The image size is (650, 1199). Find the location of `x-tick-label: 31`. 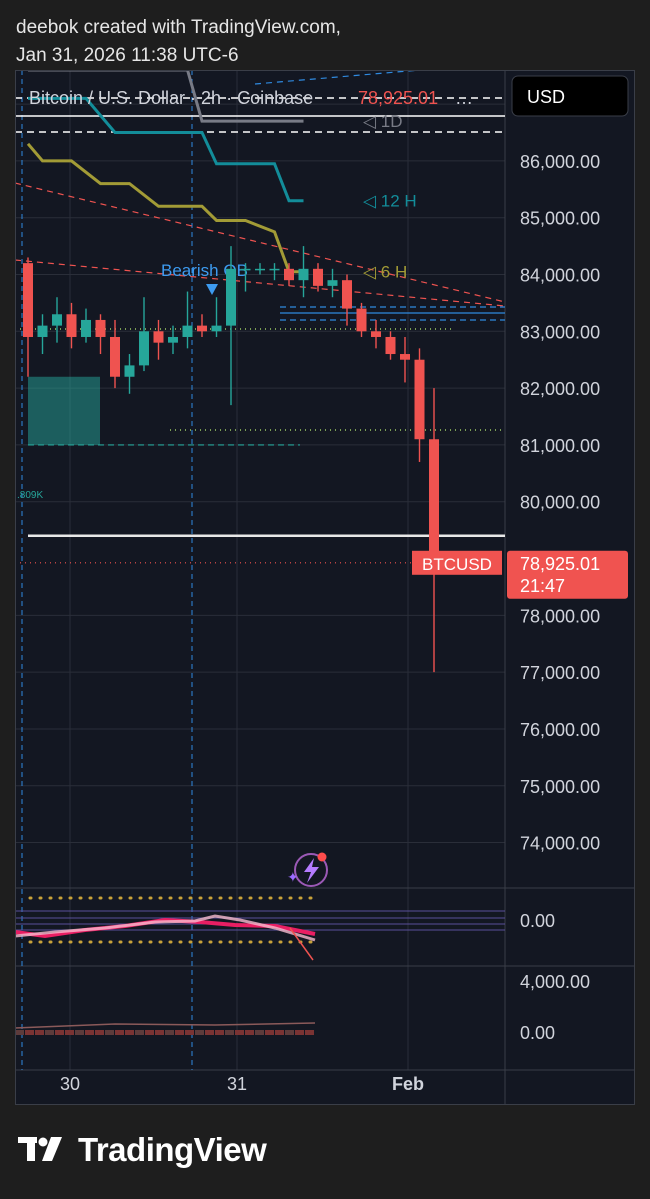

x-tick-label: 31 is located at coordinates (237, 1084).